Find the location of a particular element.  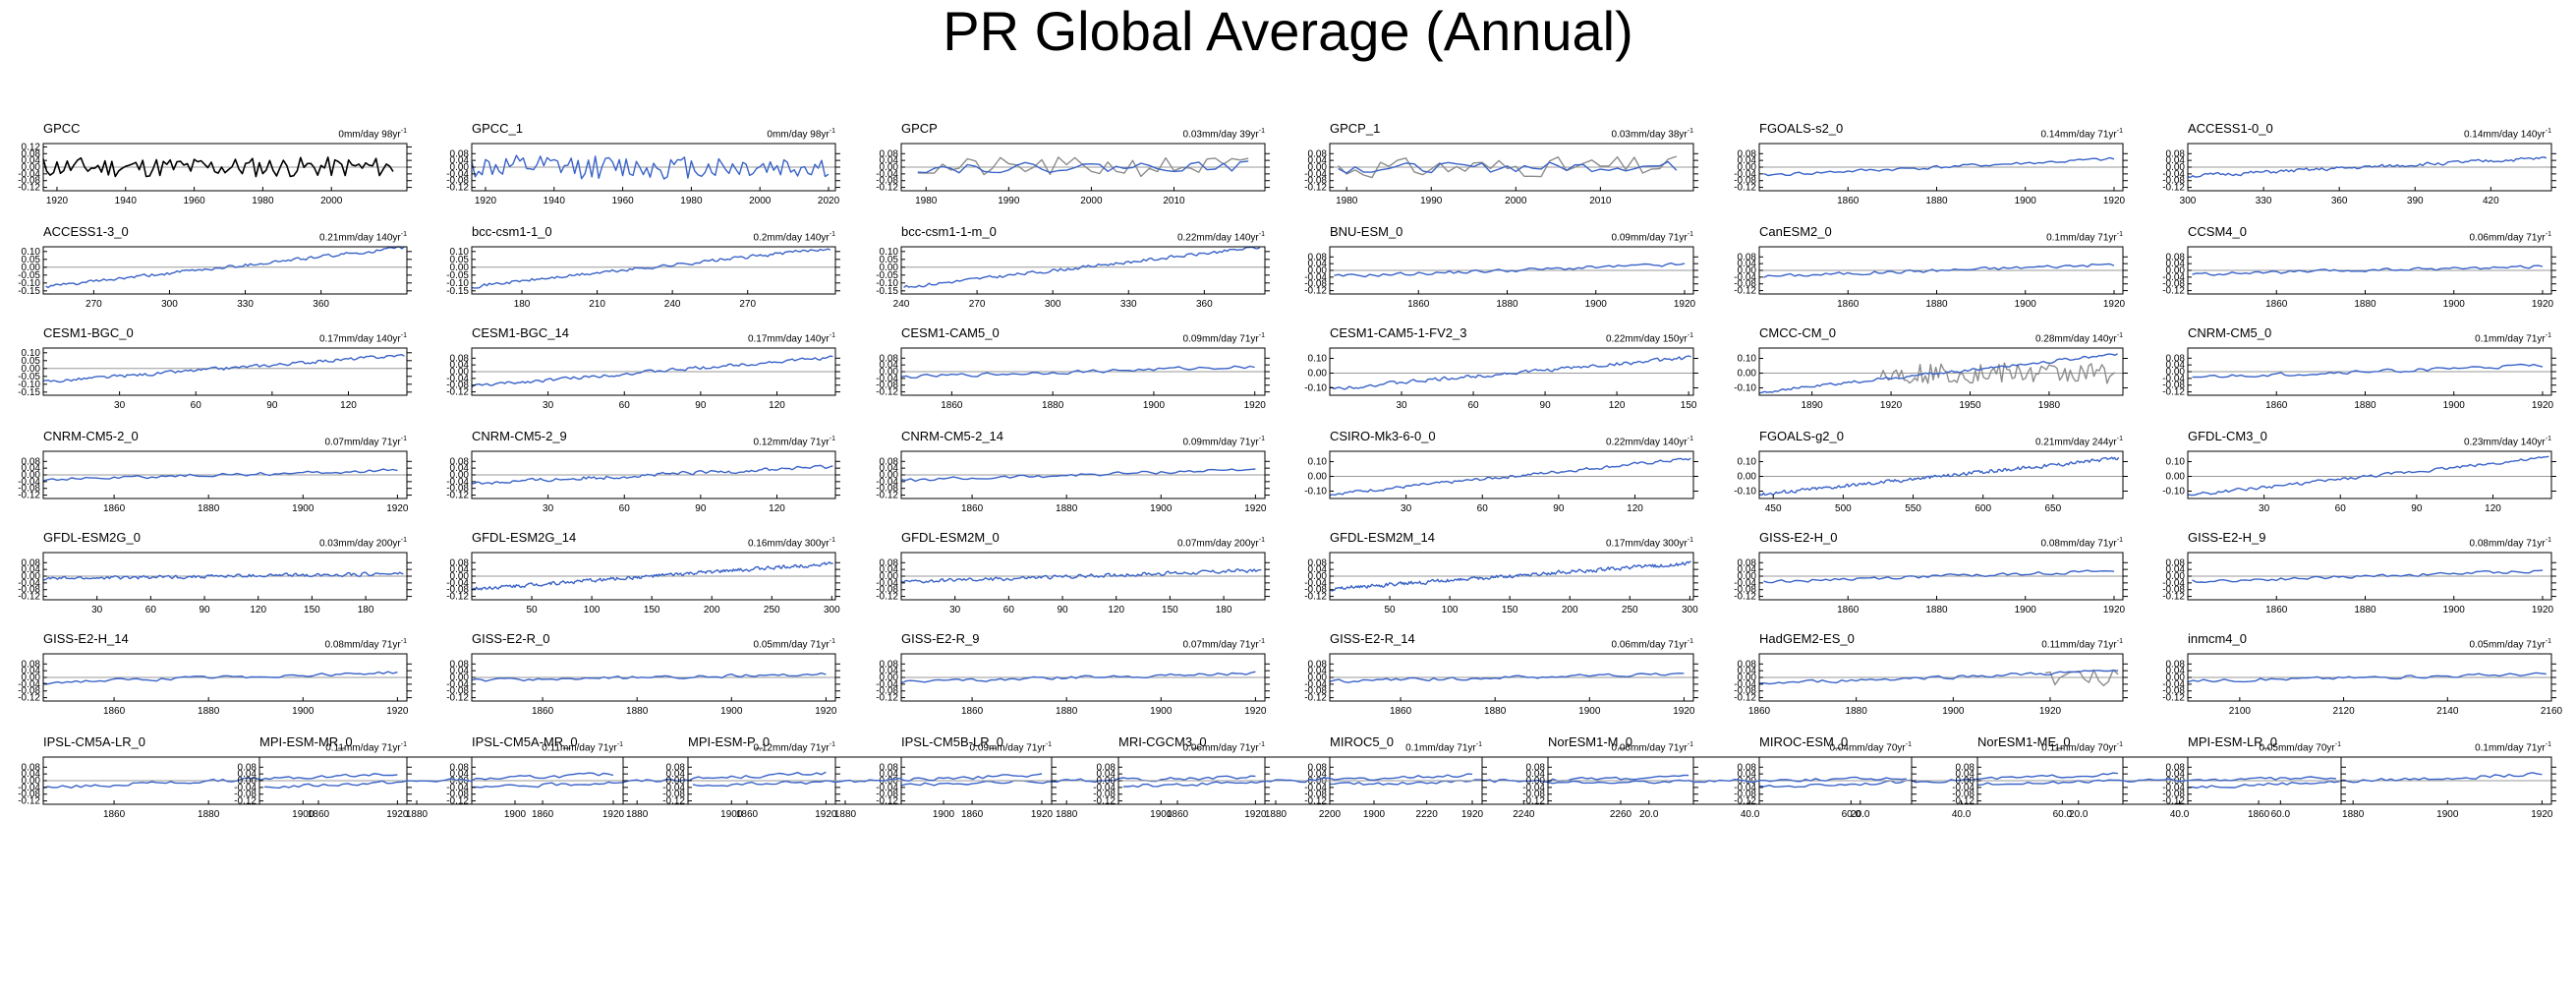

trend-value: 0.1mm/day 71yr is located at coordinates (1440, 748).